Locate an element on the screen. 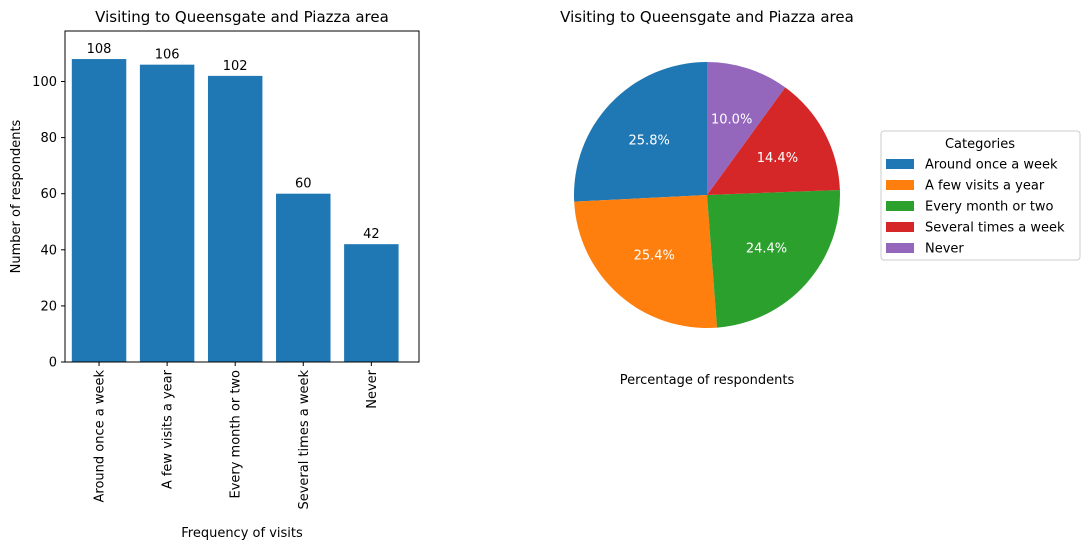  pie-percent-label: 10.0% is located at coordinates (731, 120).